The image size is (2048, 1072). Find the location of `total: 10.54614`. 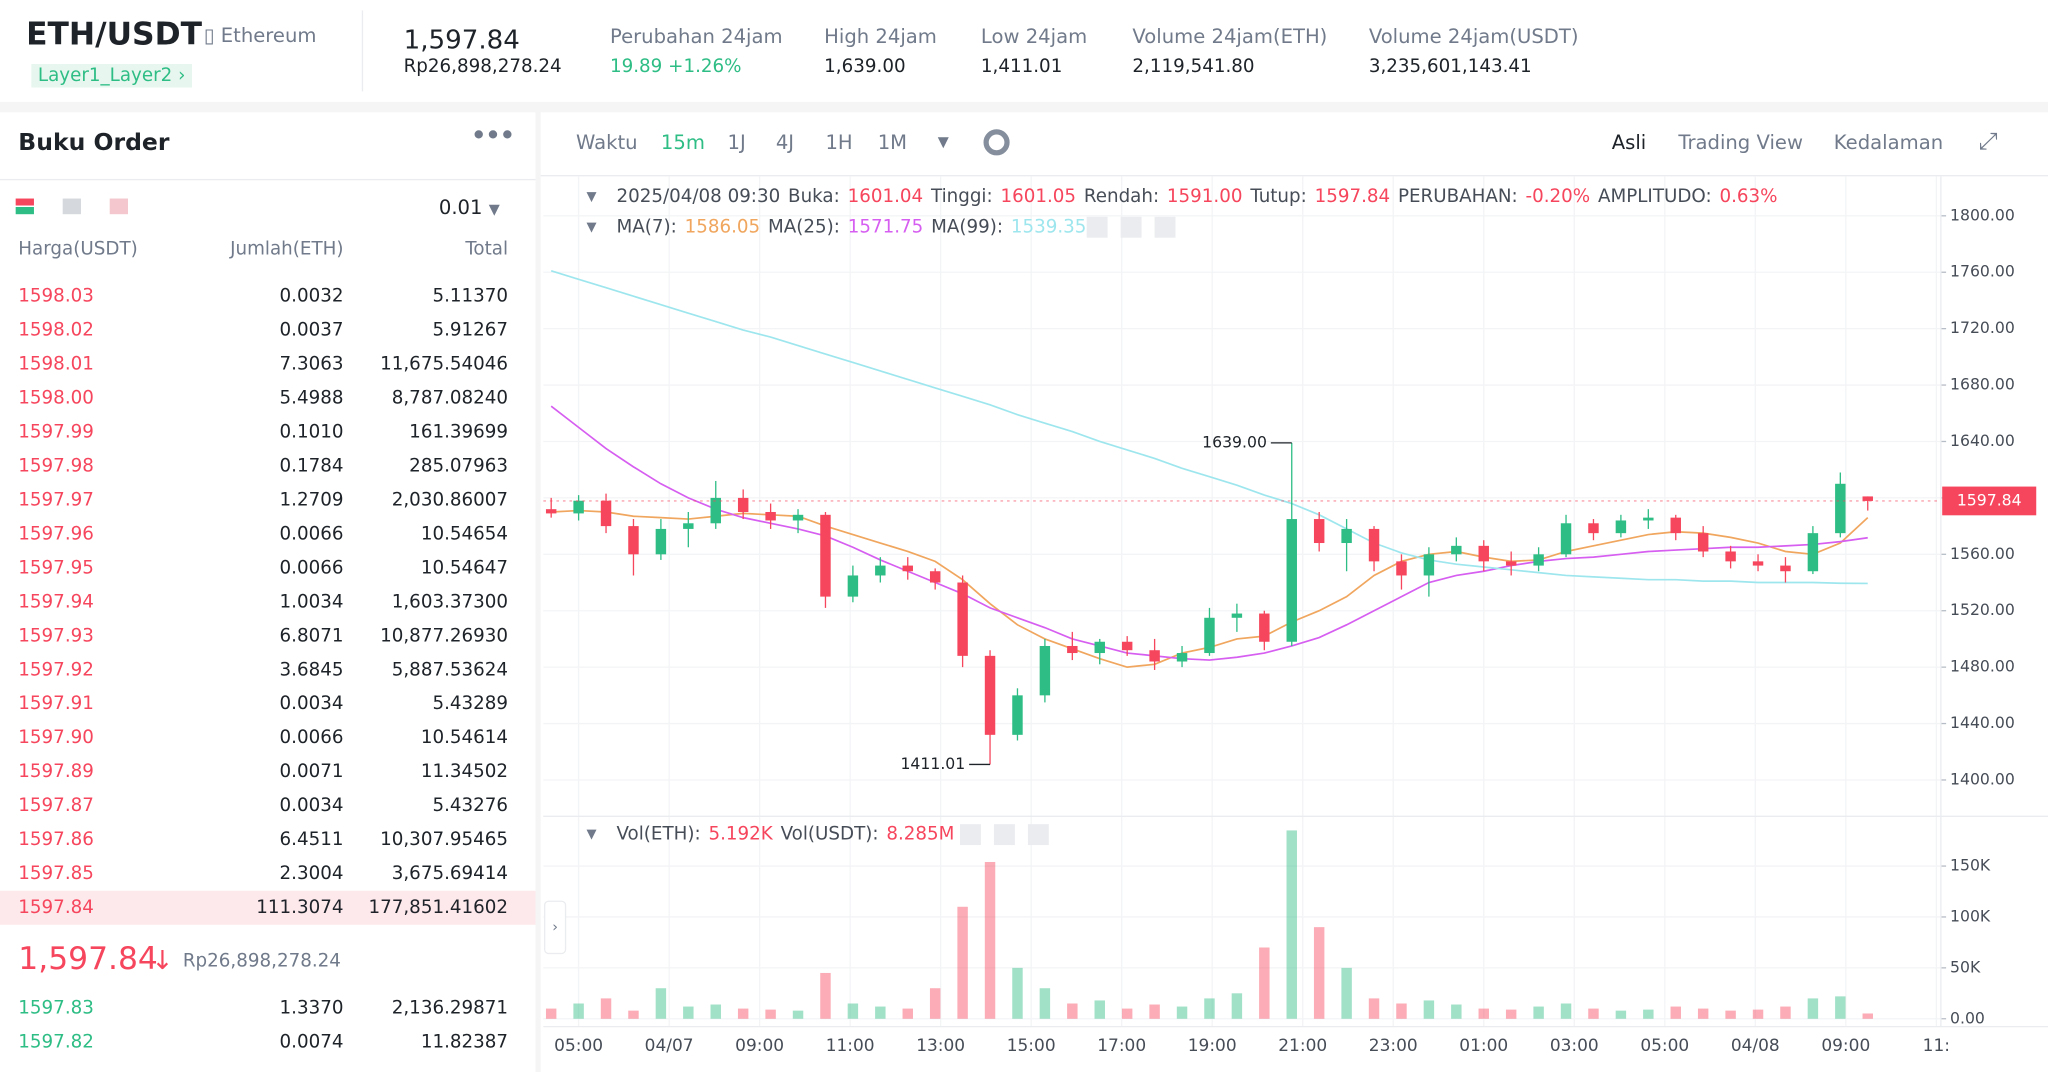

total: 10.54614 is located at coordinates (464, 738).